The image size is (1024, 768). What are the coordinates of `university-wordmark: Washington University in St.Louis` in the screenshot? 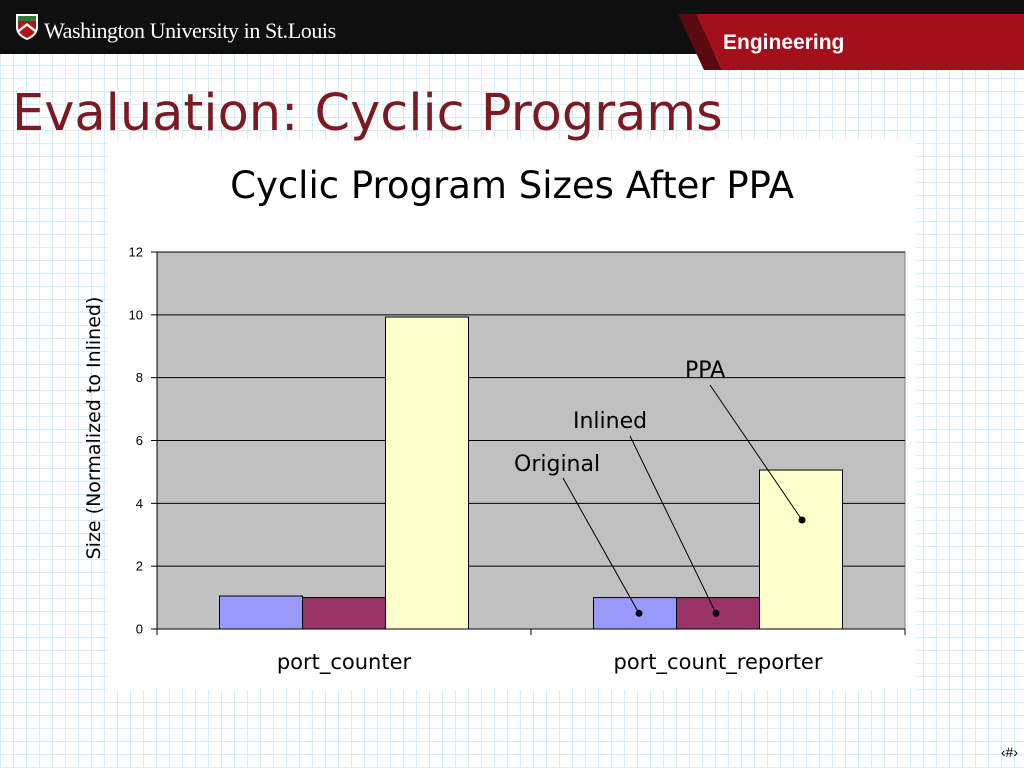 It's located at (190, 30).